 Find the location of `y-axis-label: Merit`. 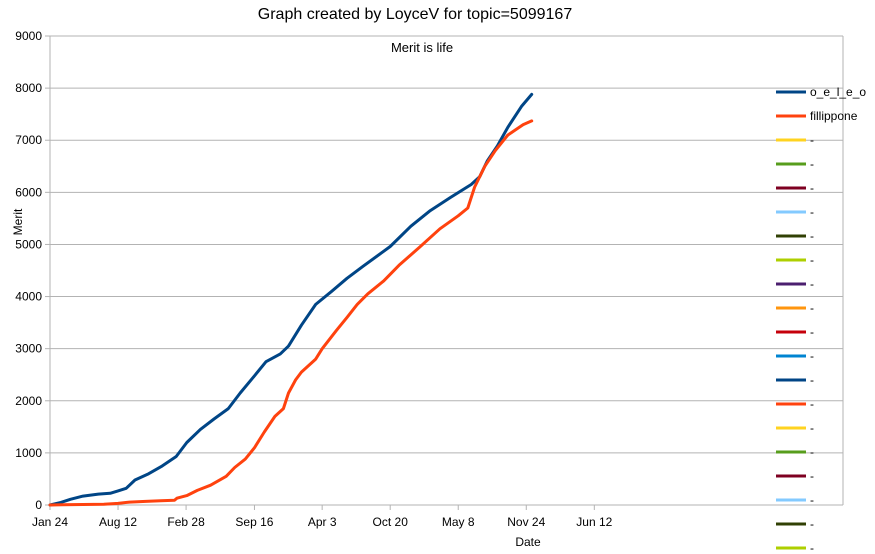

y-axis-label: Merit is located at coordinates (18, 221).